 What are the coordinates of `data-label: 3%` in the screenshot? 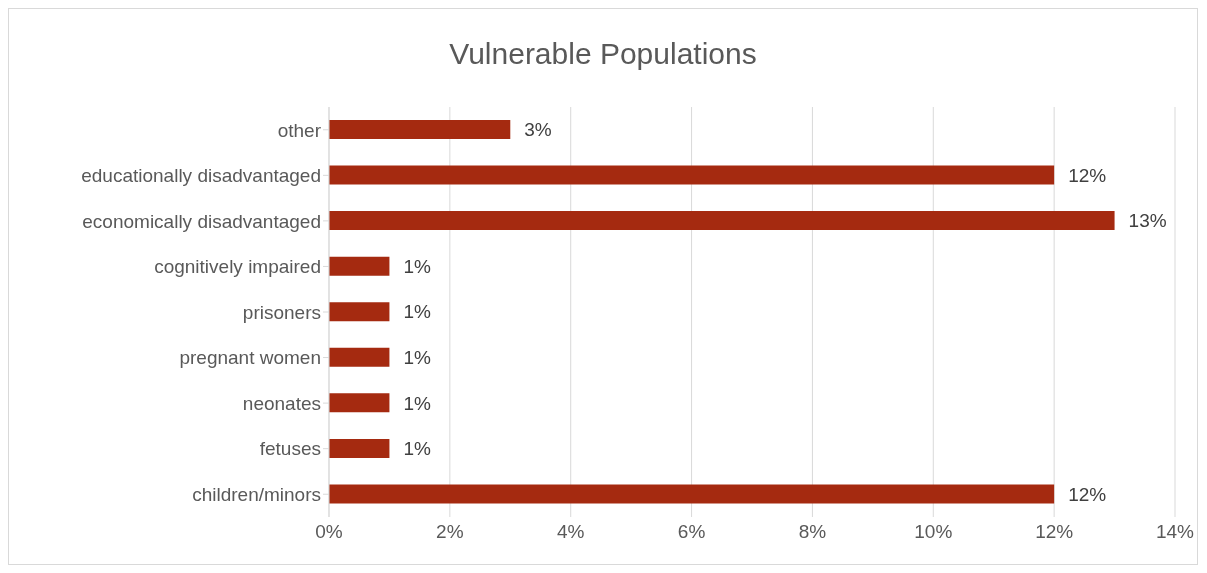 It's located at (538, 130).